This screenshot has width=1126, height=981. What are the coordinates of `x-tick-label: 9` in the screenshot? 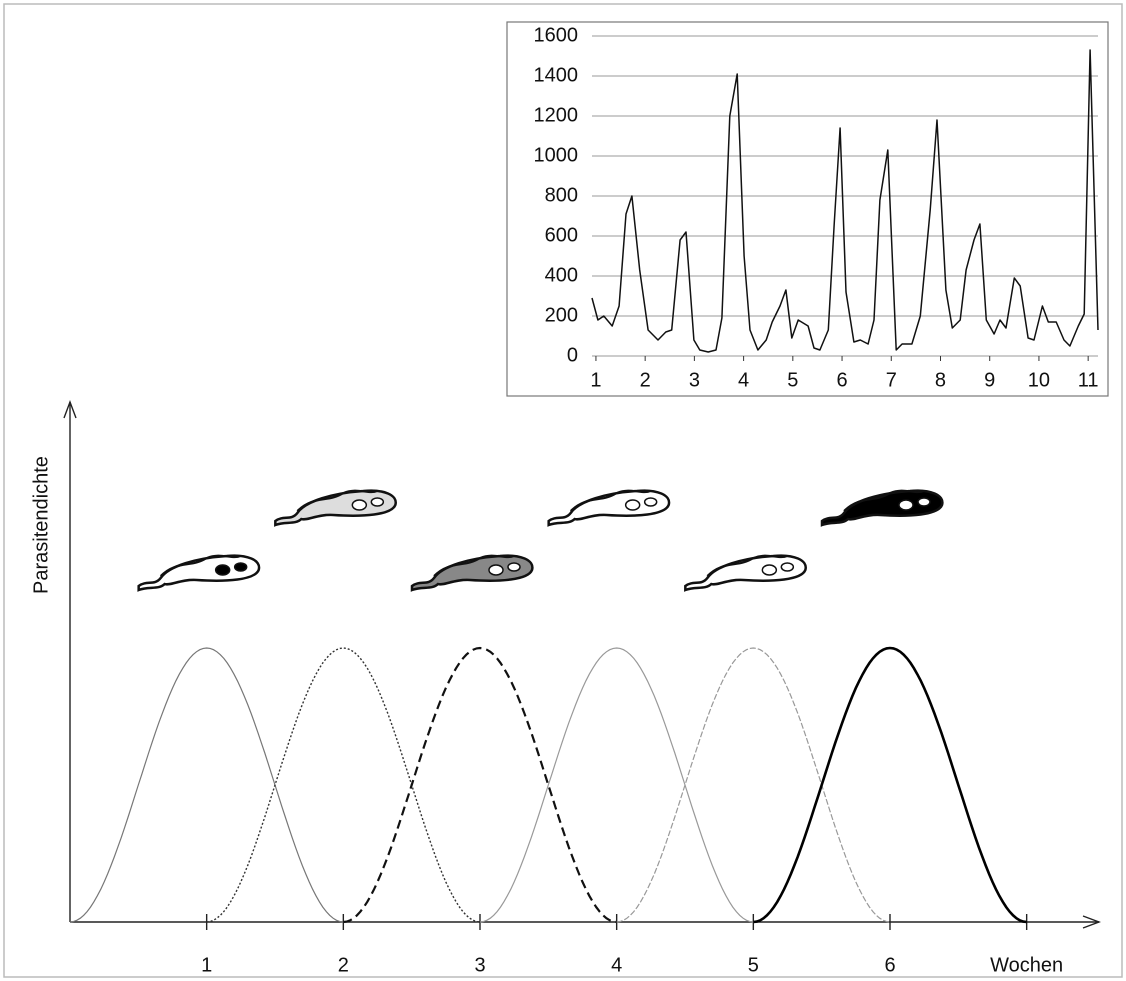 It's located at (989, 380).